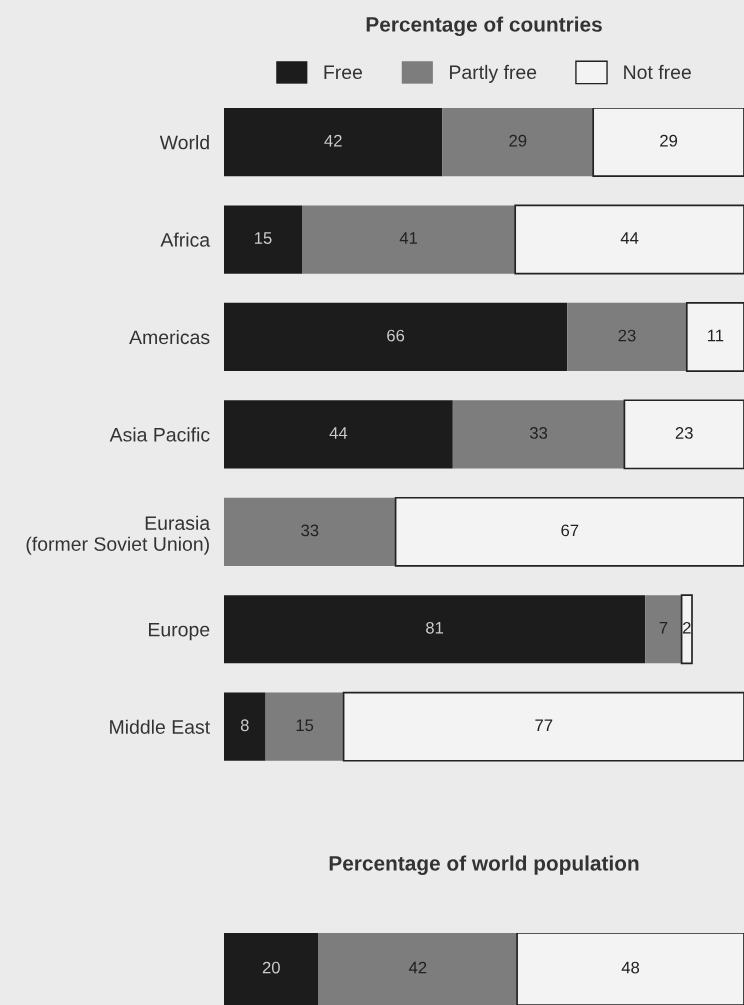  I want to click on data-label: 48, so click(630, 967).